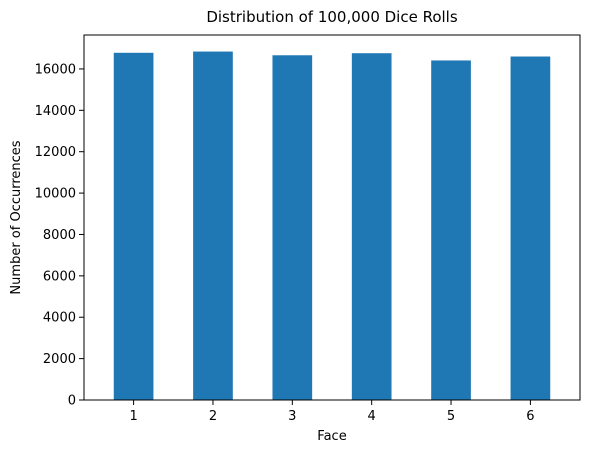  I want to click on y-tick-label: 16000, so click(55, 69).